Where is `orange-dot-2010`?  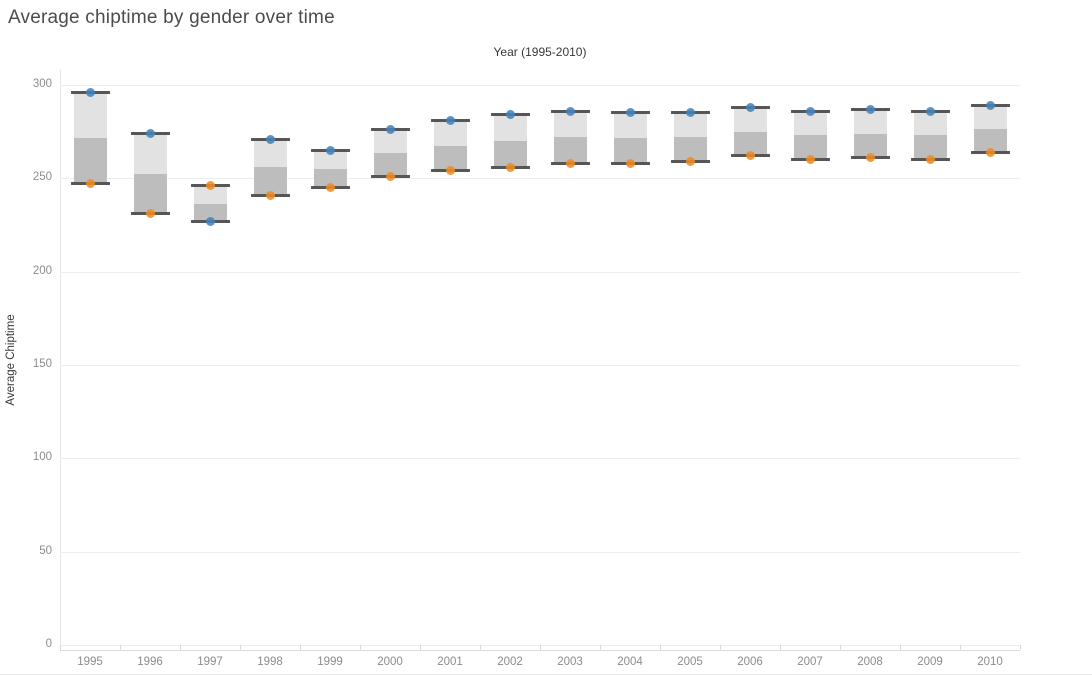 orange-dot-2010 is located at coordinates (990, 152).